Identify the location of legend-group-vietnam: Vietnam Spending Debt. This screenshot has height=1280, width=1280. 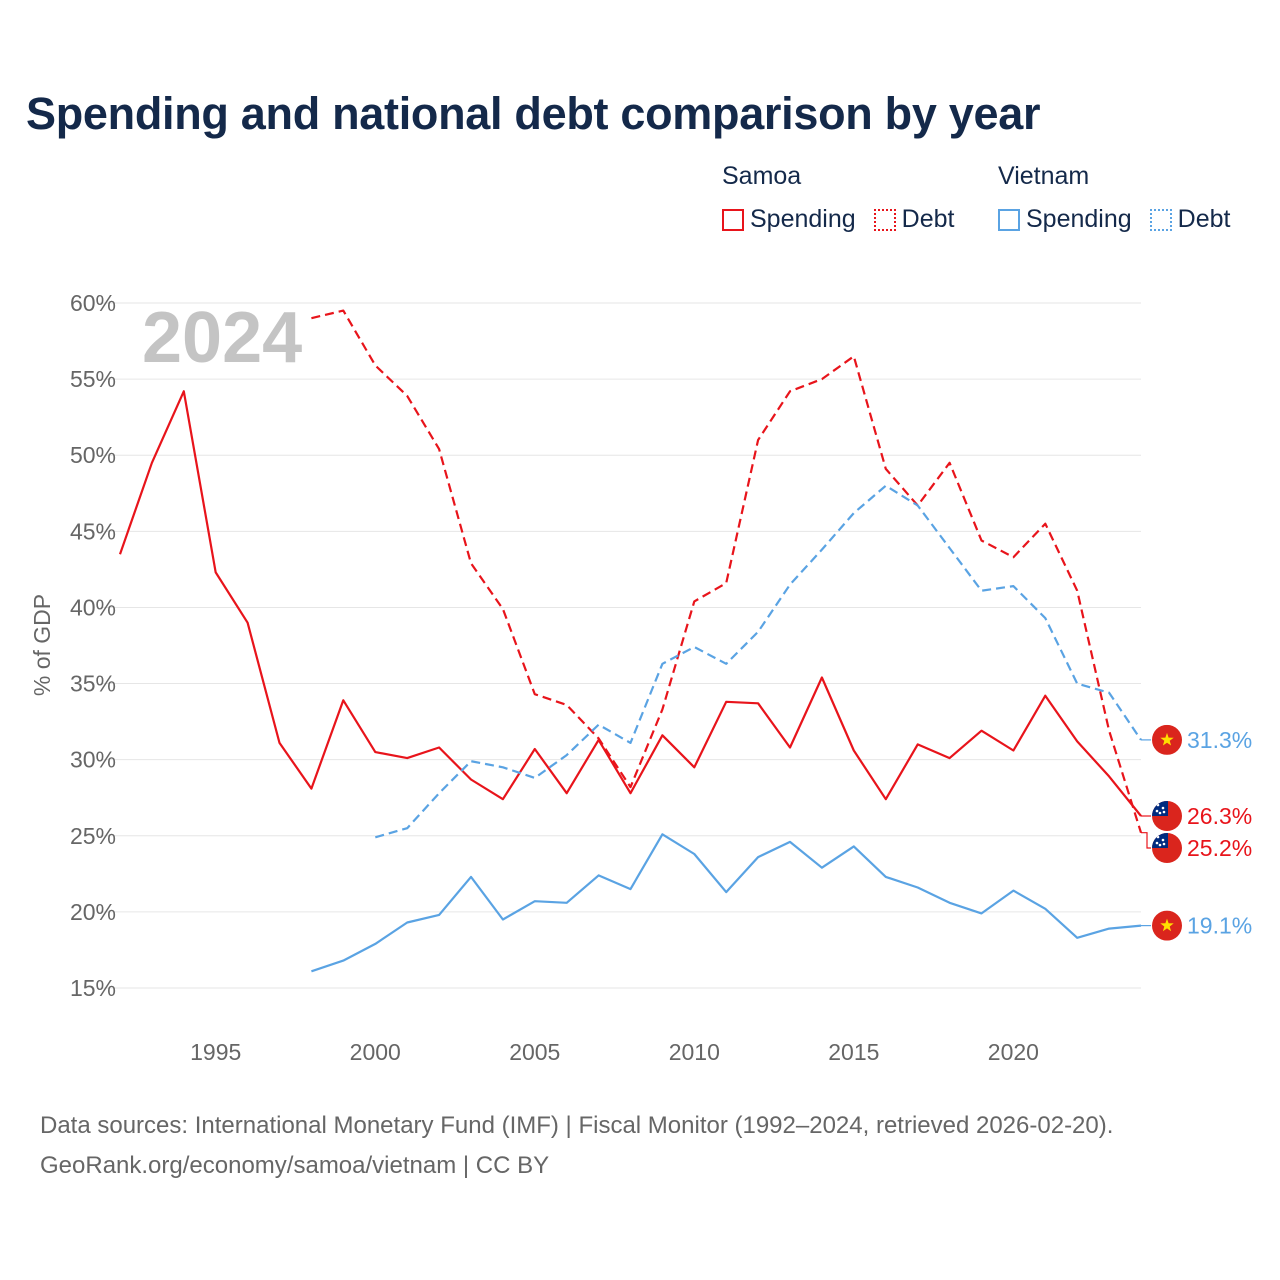
(1123, 198).